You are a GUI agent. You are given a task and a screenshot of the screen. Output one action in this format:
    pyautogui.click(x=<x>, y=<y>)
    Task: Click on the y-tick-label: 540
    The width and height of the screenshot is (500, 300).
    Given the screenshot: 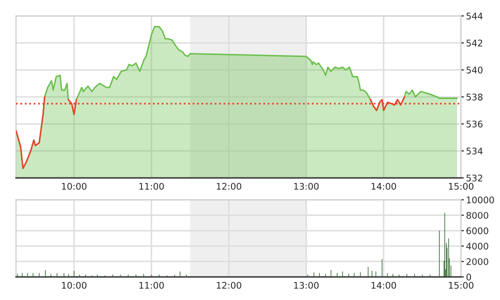 What is the action you would take?
    pyautogui.click(x=474, y=70)
    